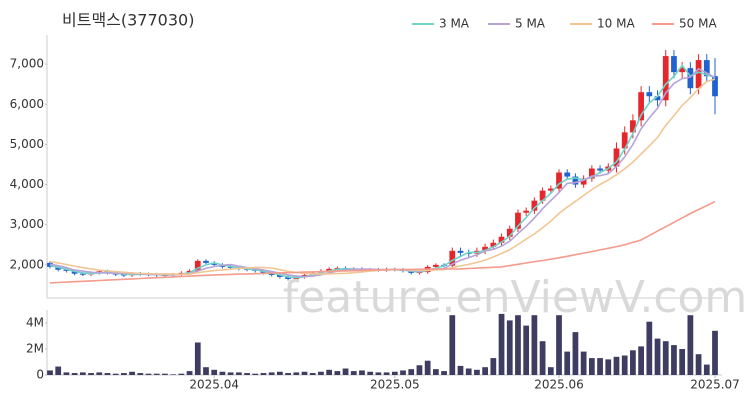 Image resolution: width=750 pixels, height=400 pixels. What do you see at coordinates (27, 104) in the screenshot?
I see `y-tick-label: 6,000` at bounding box center [27, 104].